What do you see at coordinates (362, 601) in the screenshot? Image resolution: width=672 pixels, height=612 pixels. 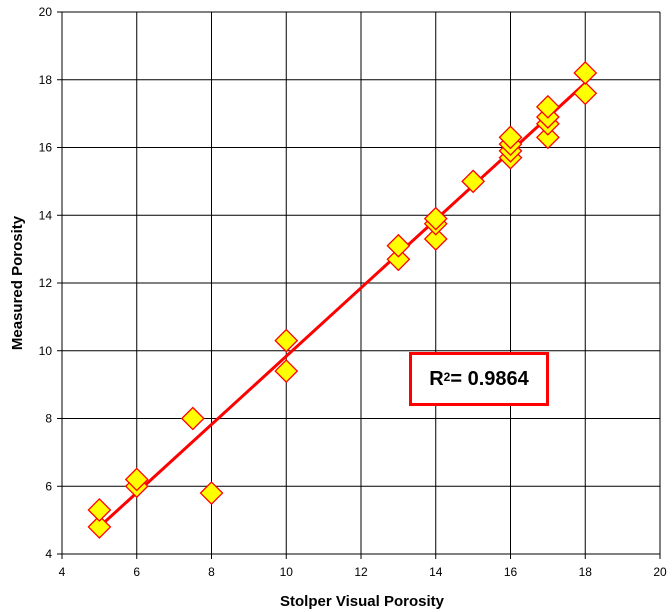 I see `x-axis-title: Stolper Visual Porosity` at bounding box center [362, 601].